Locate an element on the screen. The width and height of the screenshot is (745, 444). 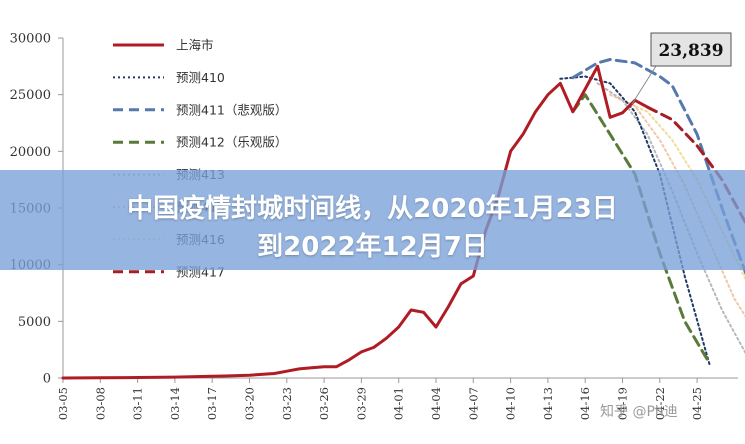
x-tick-label: 03-17 is located at coordinates (212, 403).